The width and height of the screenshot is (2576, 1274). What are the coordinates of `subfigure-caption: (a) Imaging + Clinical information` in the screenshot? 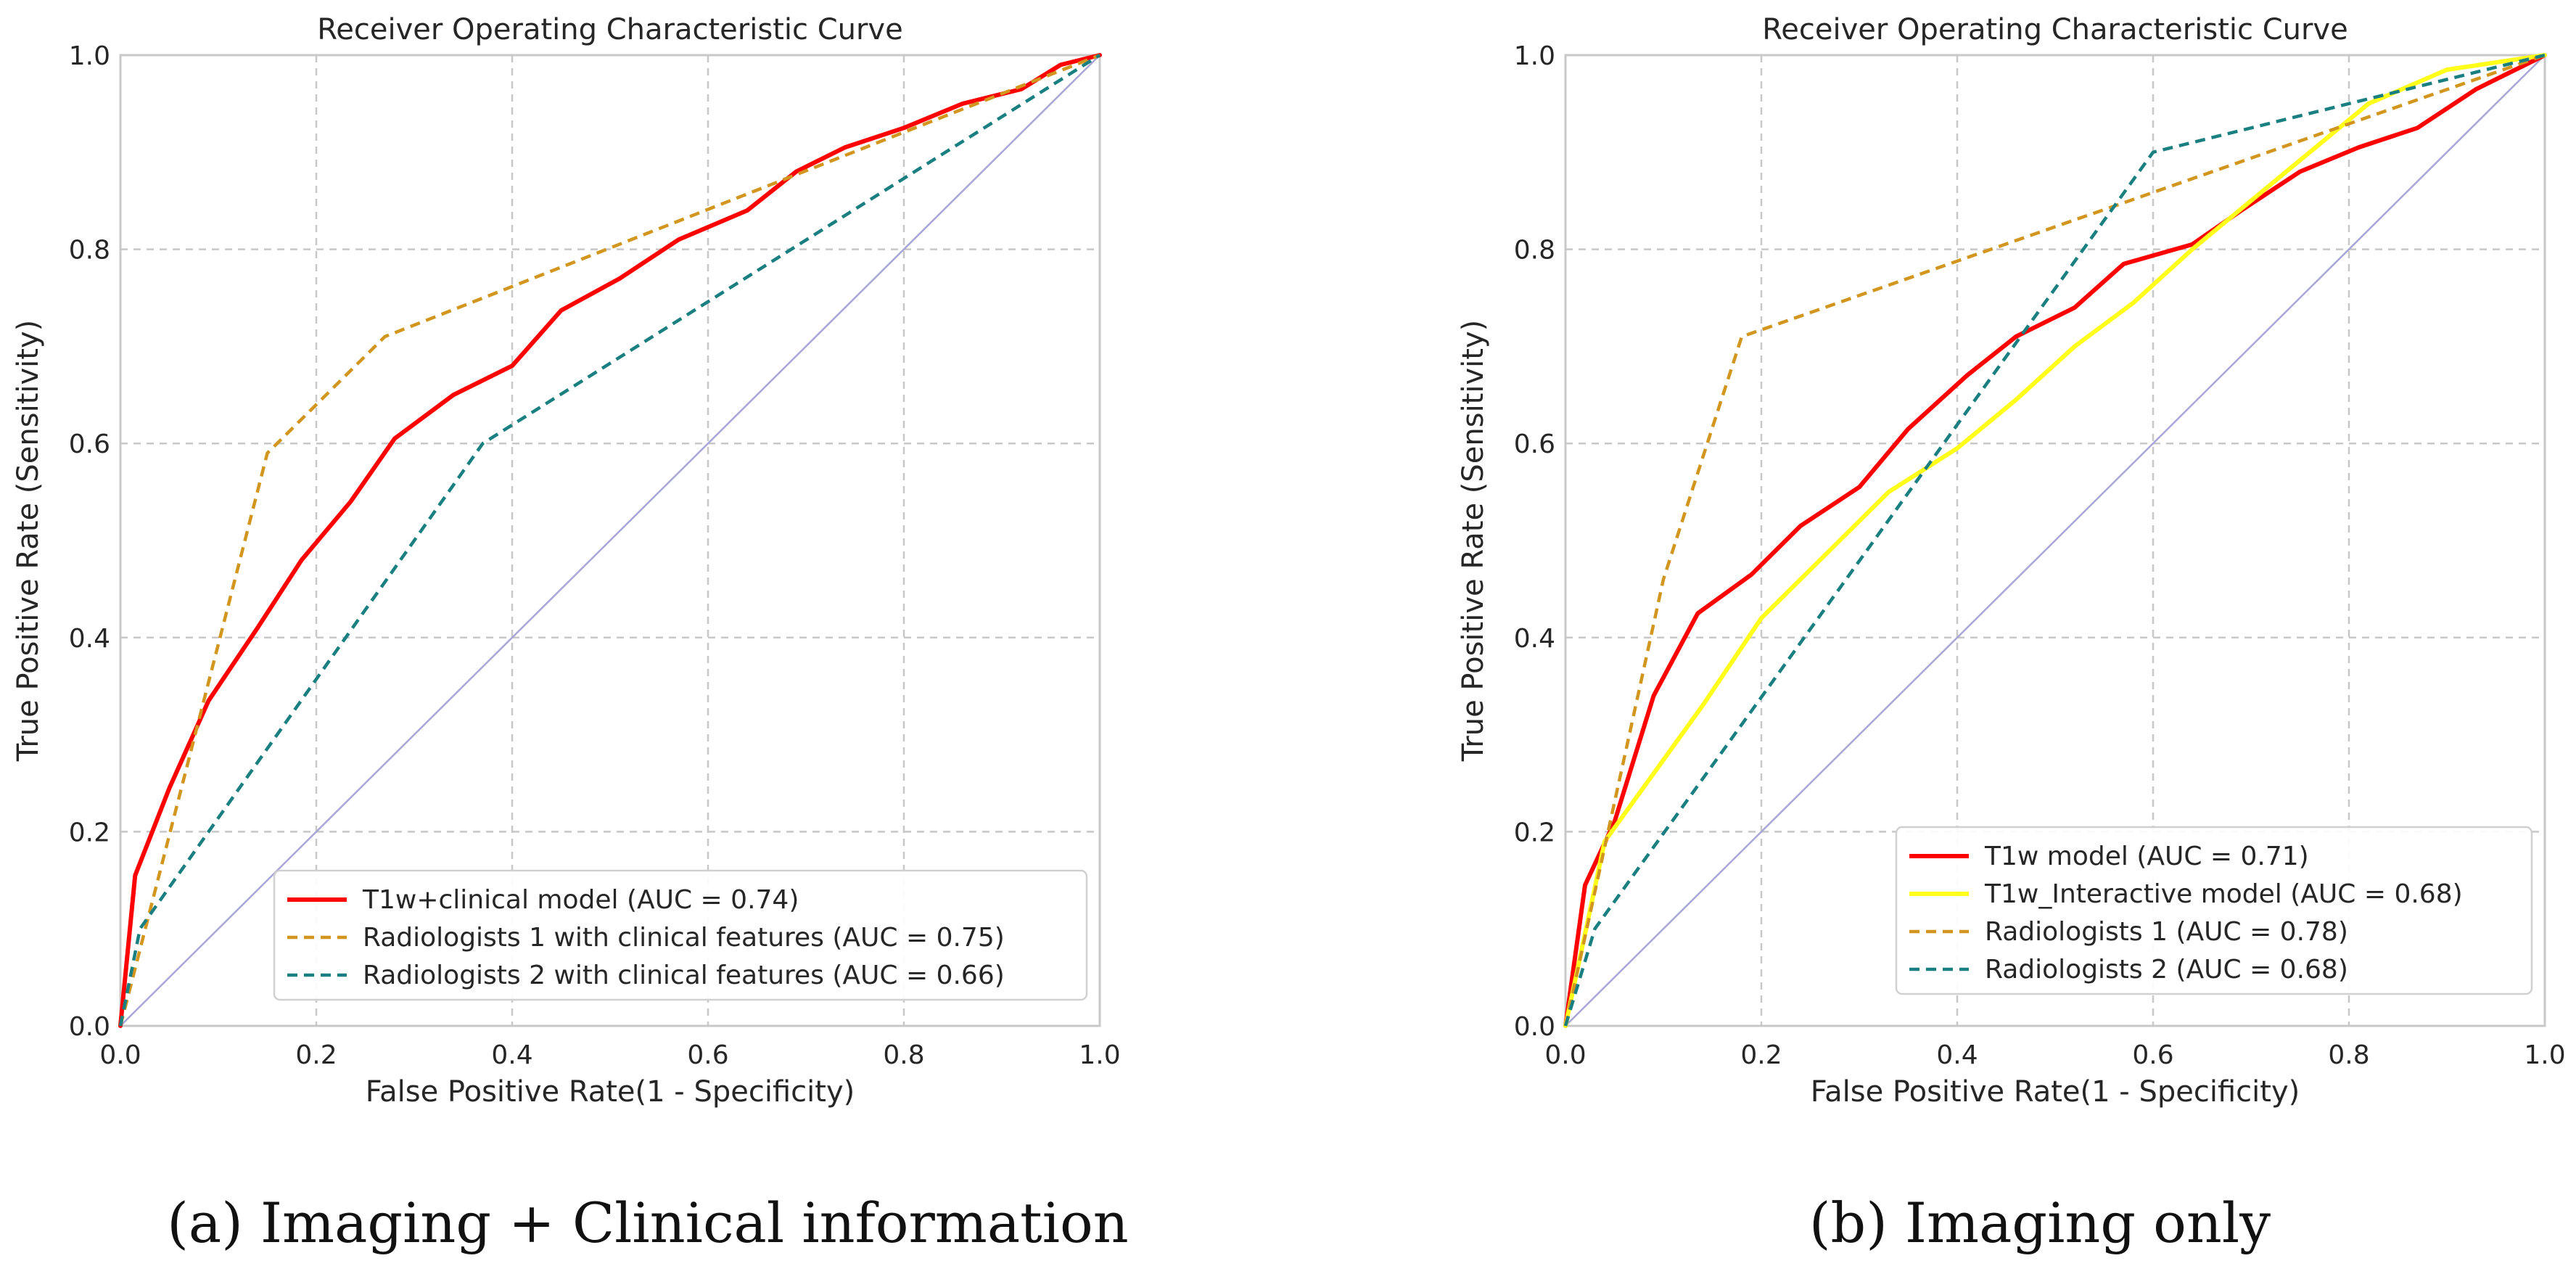 It's located at (647, 1223).